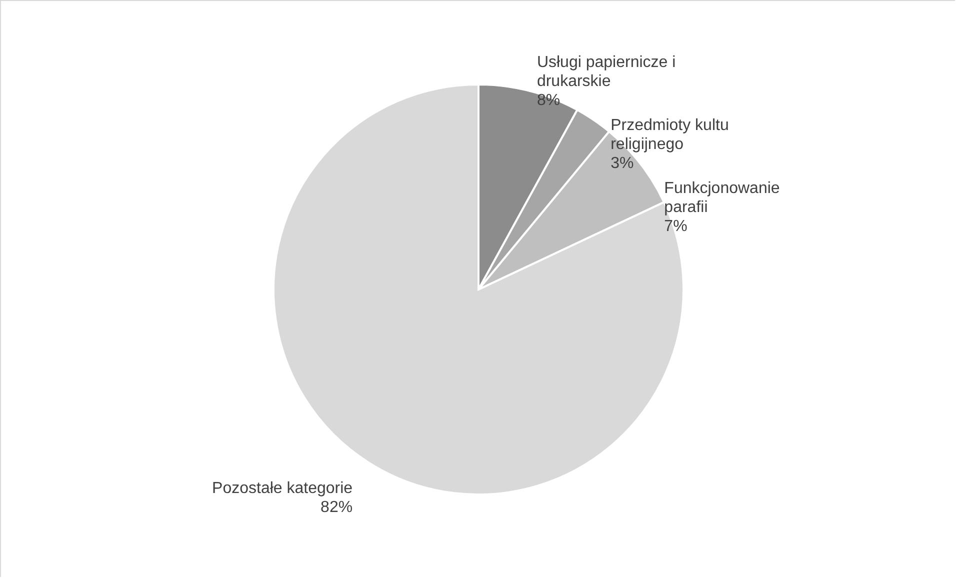  What do you see at coordinates (669, 134) in the screenshot?
I see `slice-label: Przedmioty kultu religijnego` at bounding box center [669, 134].